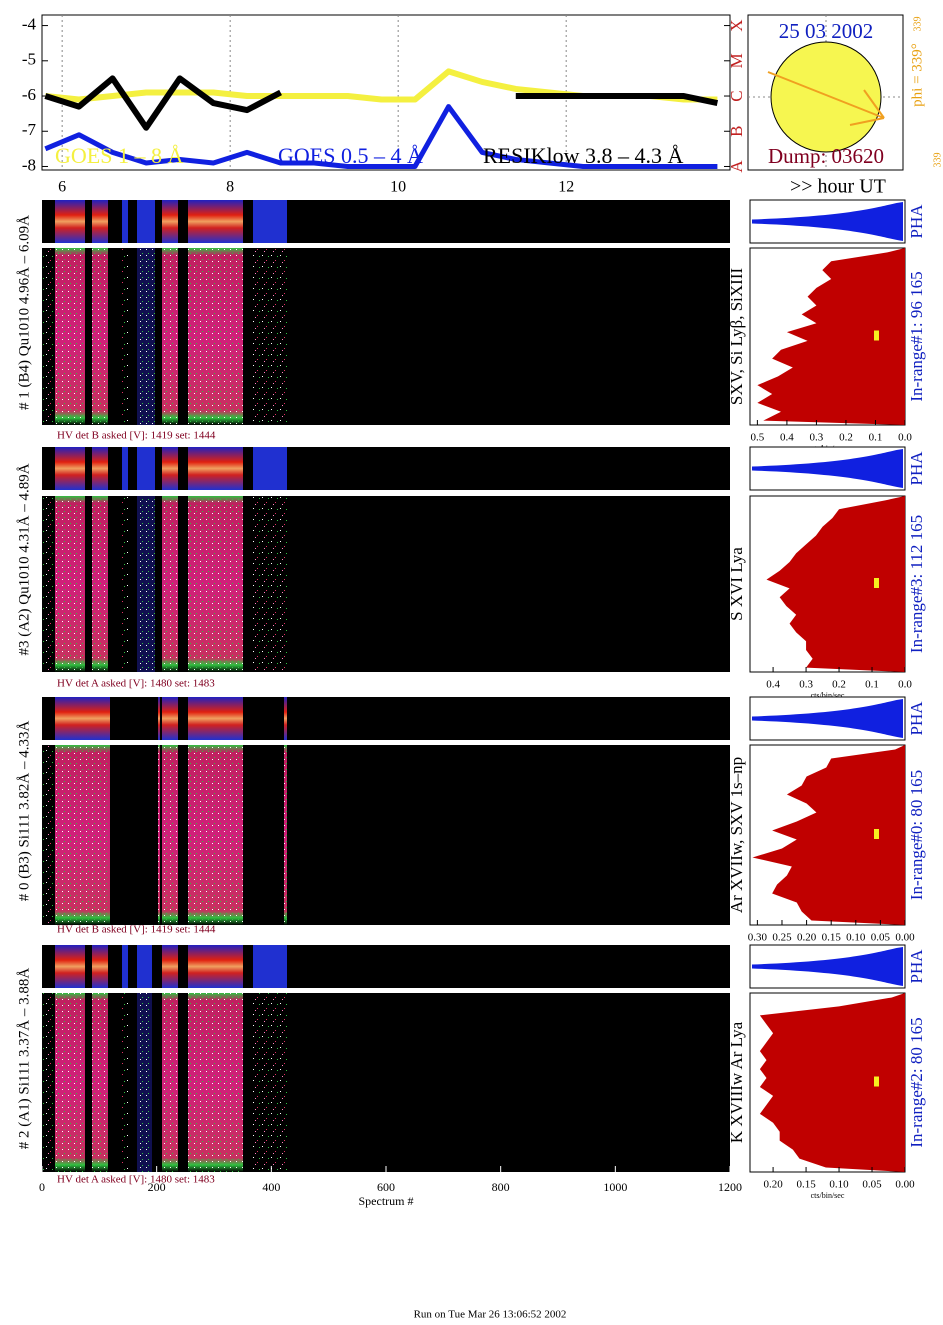  What do you see at coordinates (937, 160) in the screenshot?
I see `phi-corner: 339` at bounding box center [937, 160].